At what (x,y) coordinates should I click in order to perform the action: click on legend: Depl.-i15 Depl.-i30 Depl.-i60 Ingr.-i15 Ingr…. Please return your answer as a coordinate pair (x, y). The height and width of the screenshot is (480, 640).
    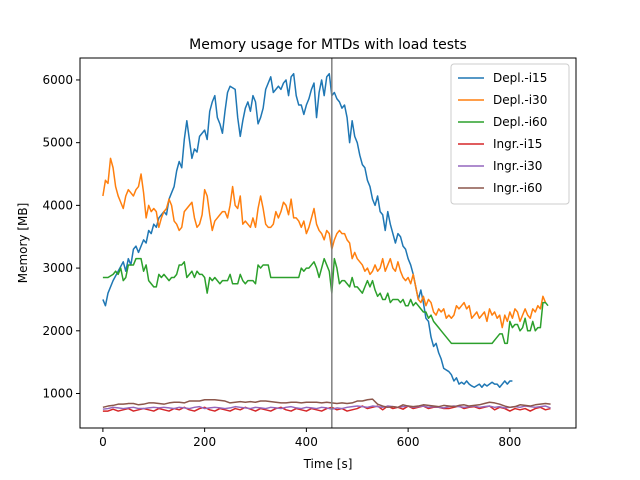
    Looking at the image, I should click on (510, 134).